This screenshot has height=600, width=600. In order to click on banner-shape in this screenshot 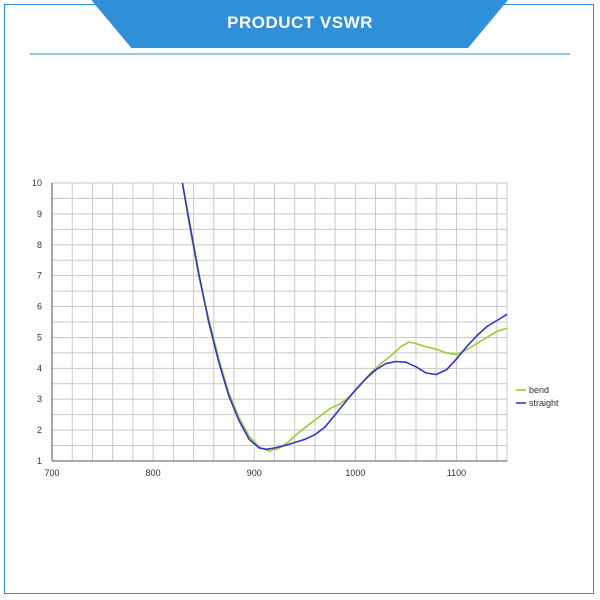, I will do `click(300, 24)`.